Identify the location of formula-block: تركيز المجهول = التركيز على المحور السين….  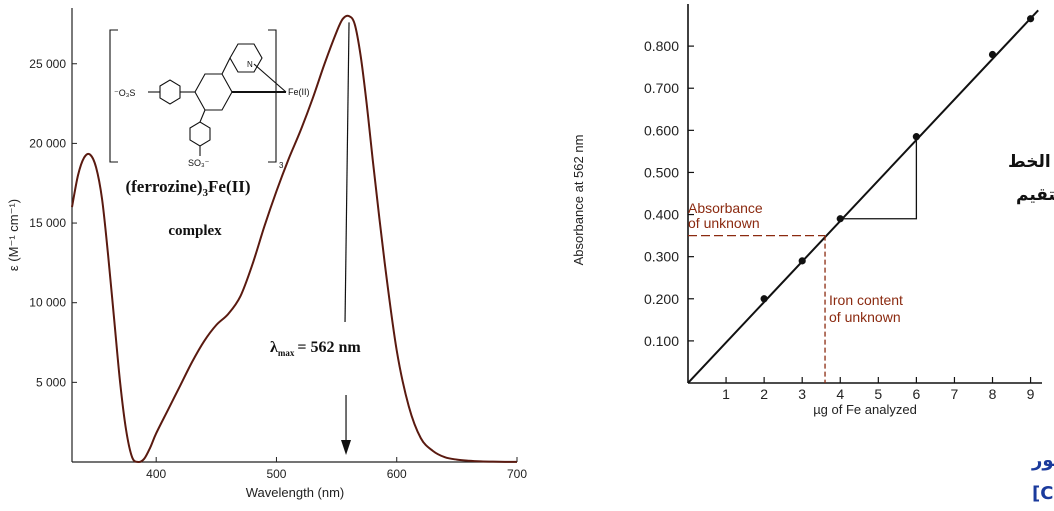
(1042, 477).